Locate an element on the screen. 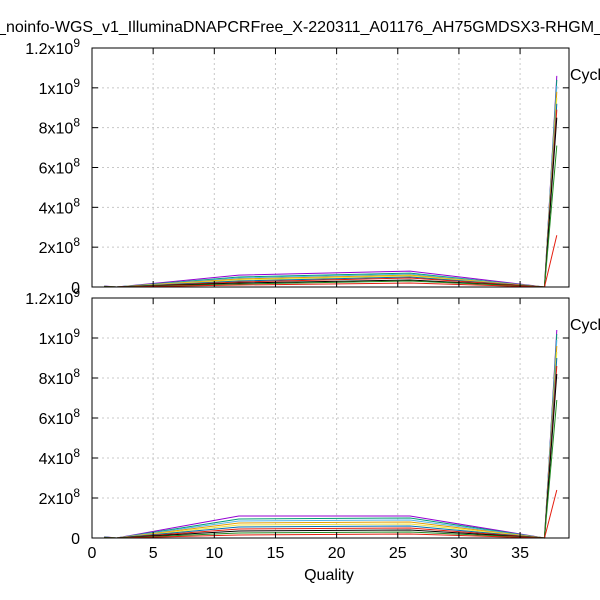 The width and height of the screenshot is (600, 600). x-tick-label: 0 is located at coordinates (92, 553).